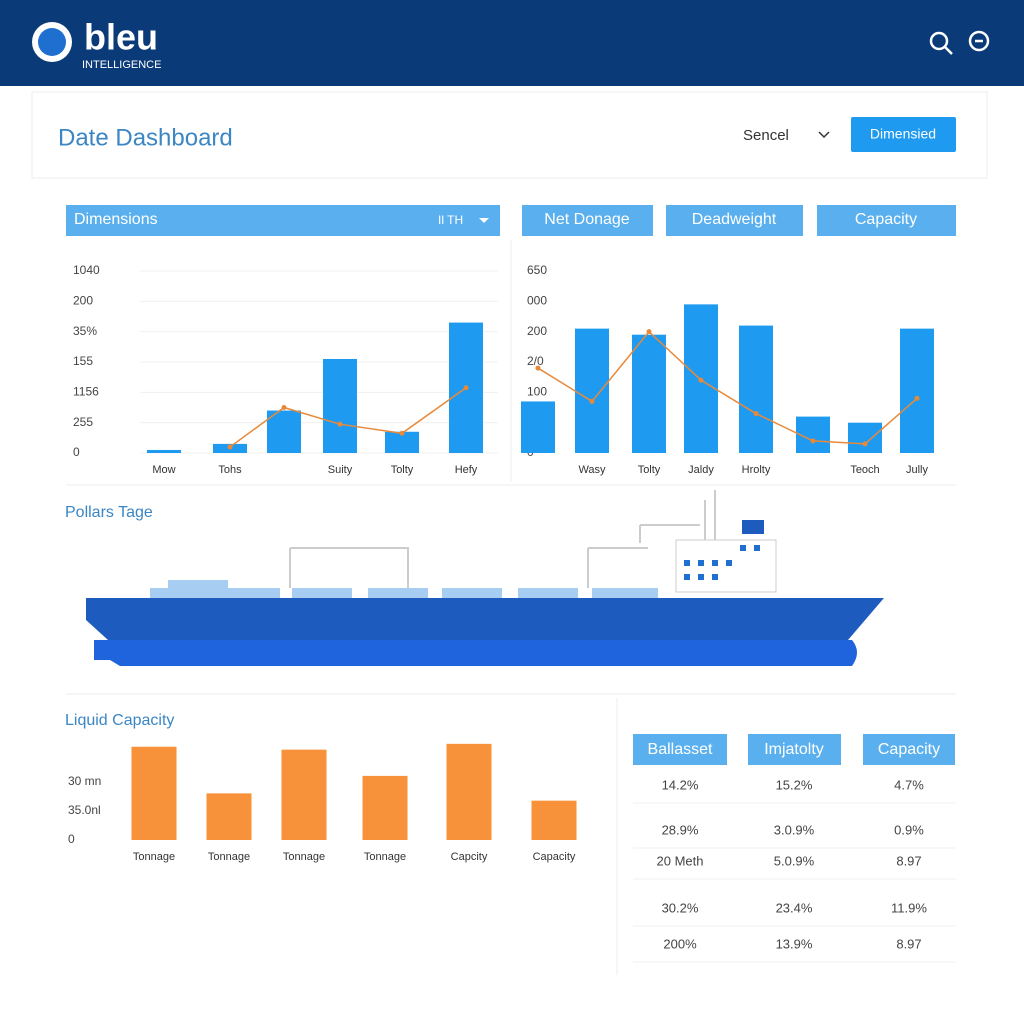 The image size is (1024, 1029). Describe the element at coordinates (469, 857) in the screenshot. I see `x-tick-label: Capcity` at that location.